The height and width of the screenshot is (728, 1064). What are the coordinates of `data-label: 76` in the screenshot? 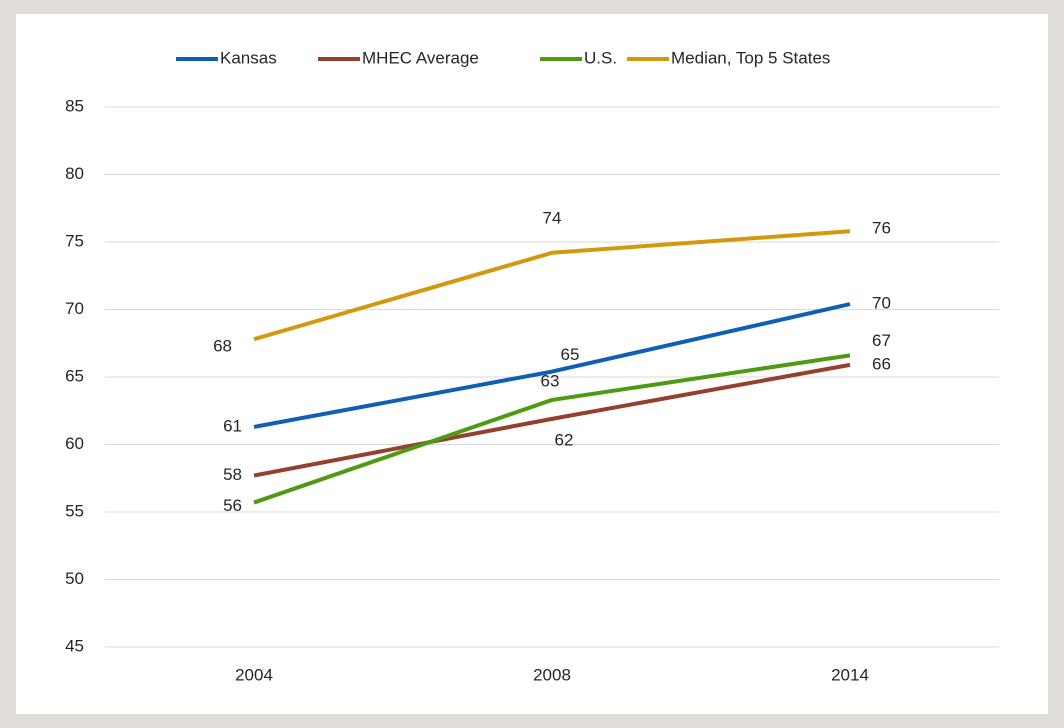 It's located at (881, 228).